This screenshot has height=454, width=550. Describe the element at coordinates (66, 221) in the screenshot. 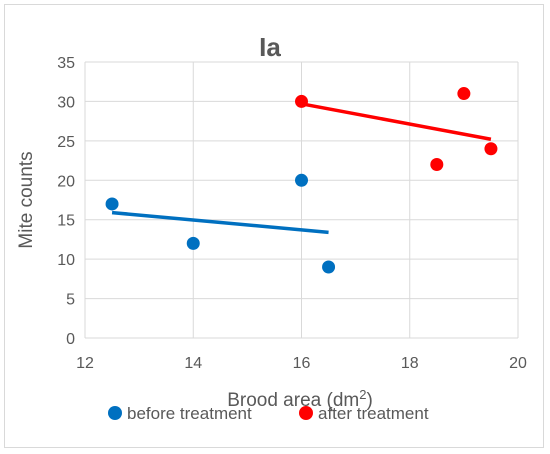

I see `y-tick-label: 15` at that location.